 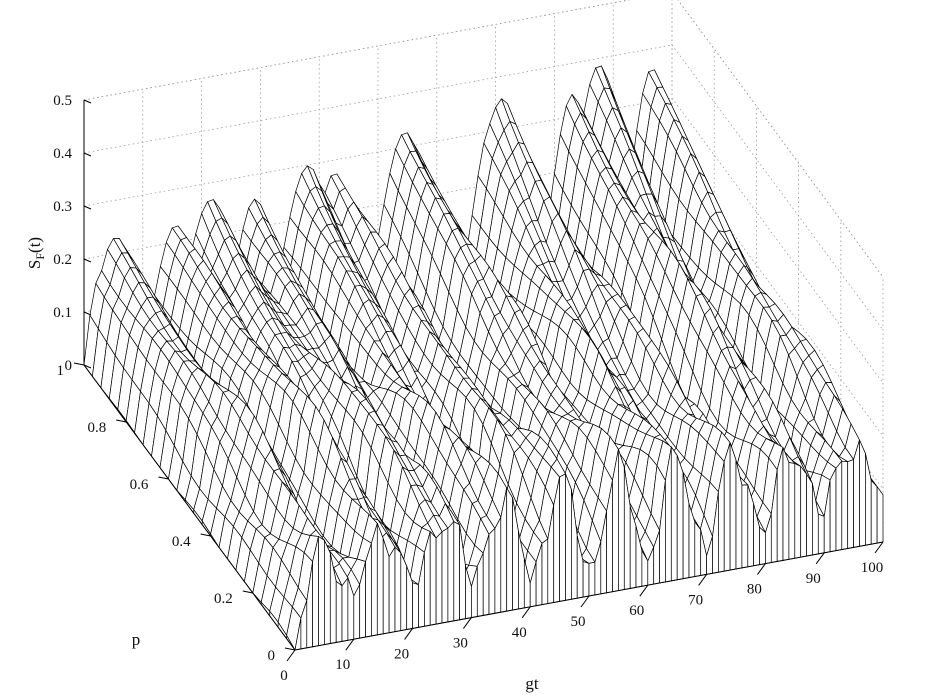 I want to click on y-tick-label: 0.2, so click(x=223, y=599).